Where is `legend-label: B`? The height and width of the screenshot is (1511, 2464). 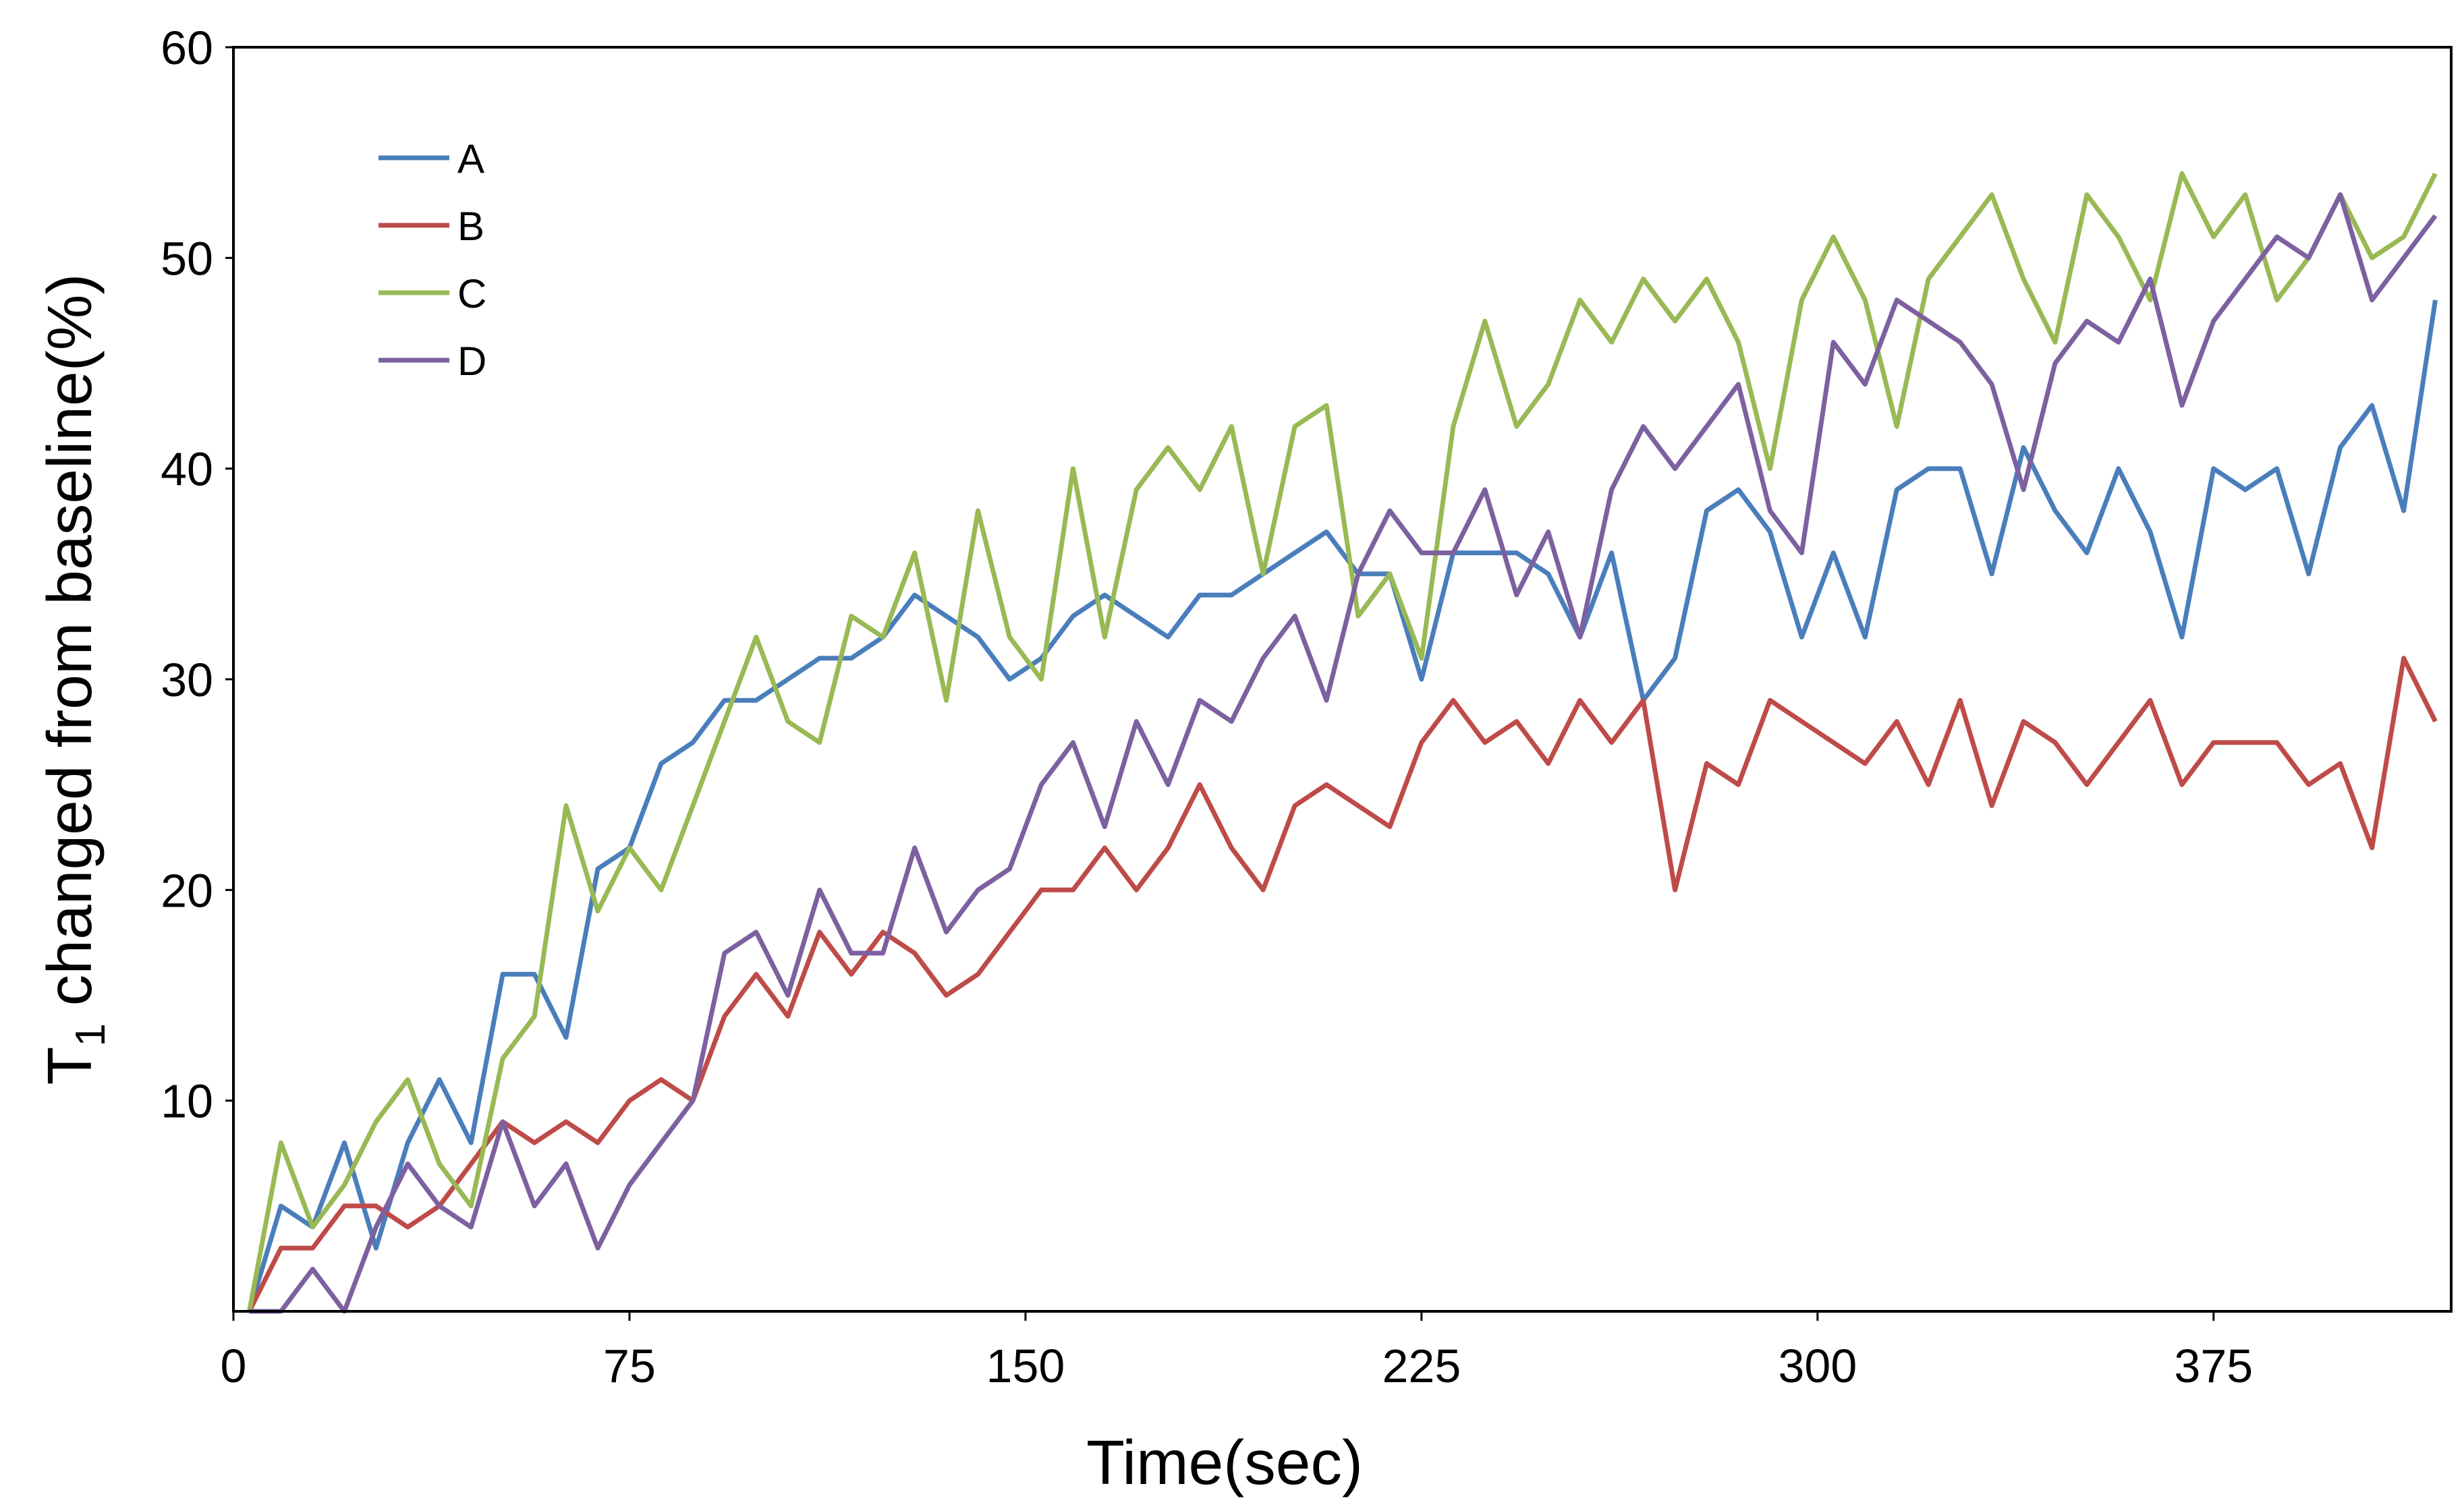 legend-label: B is located at coordinates (470, 226).